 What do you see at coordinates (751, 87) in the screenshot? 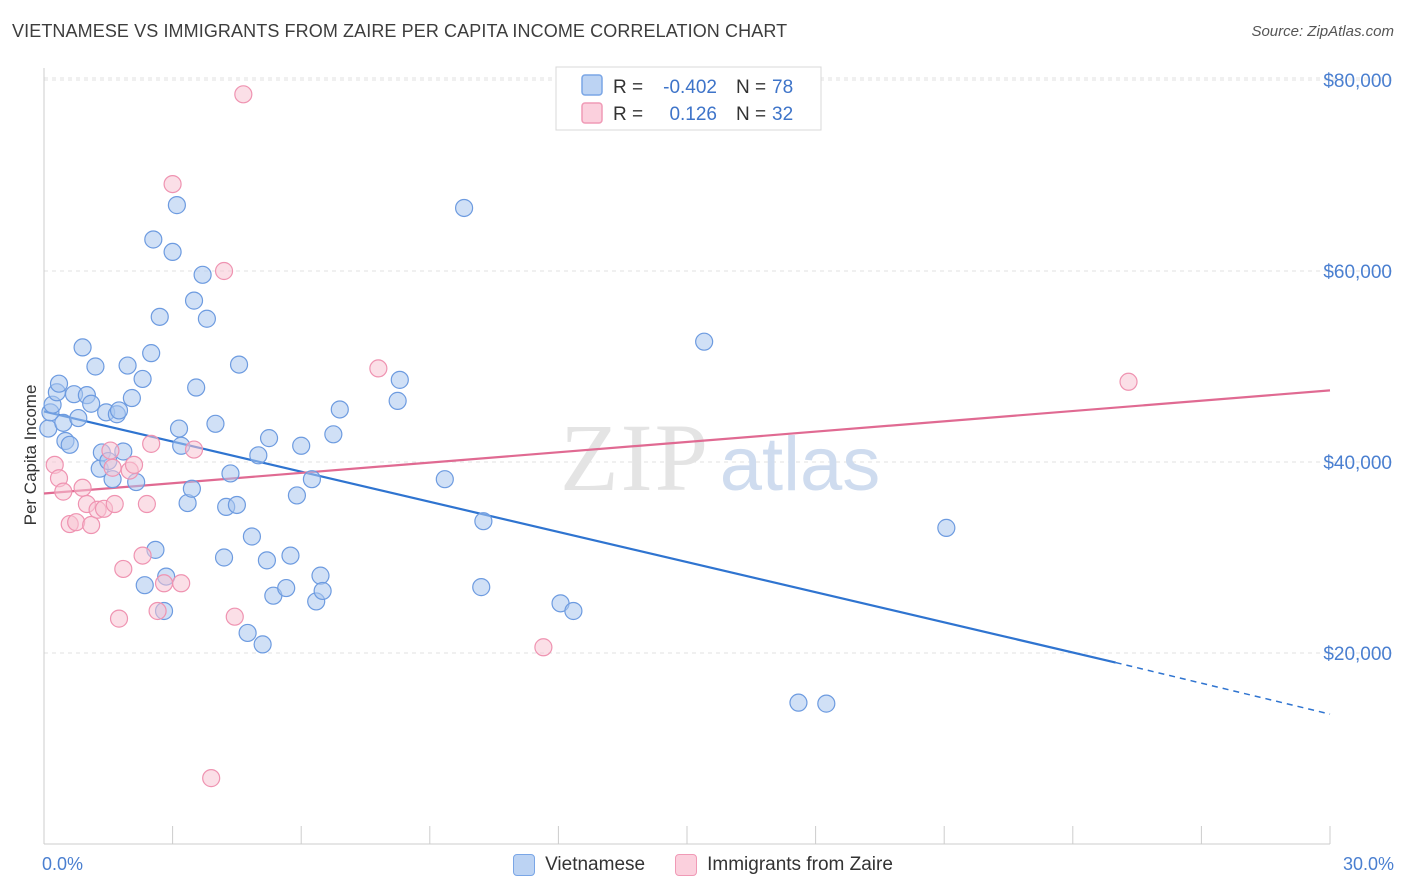
I see `legend-n-label-1: N =` at bounding box center [751, 87].